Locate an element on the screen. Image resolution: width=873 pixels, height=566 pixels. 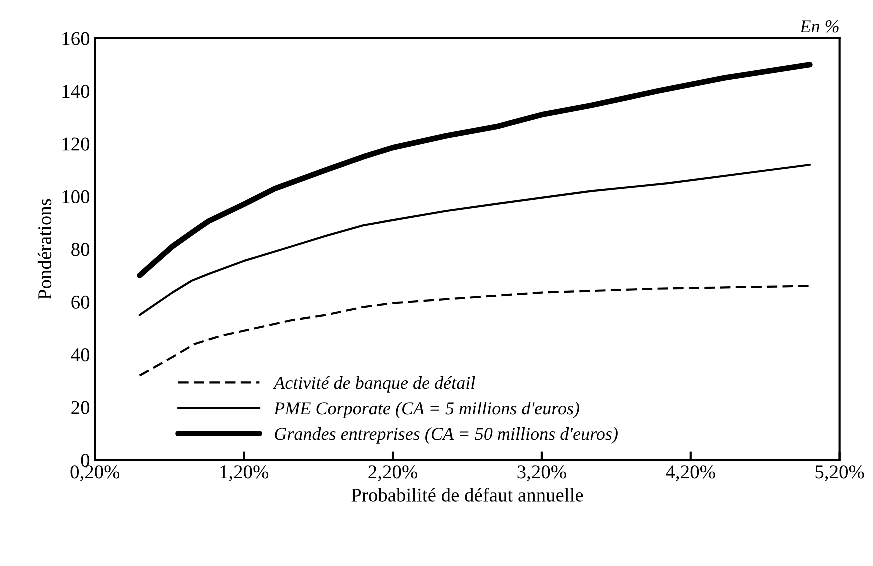
y-tick-label: 140 is located at coordinates (76, 91).